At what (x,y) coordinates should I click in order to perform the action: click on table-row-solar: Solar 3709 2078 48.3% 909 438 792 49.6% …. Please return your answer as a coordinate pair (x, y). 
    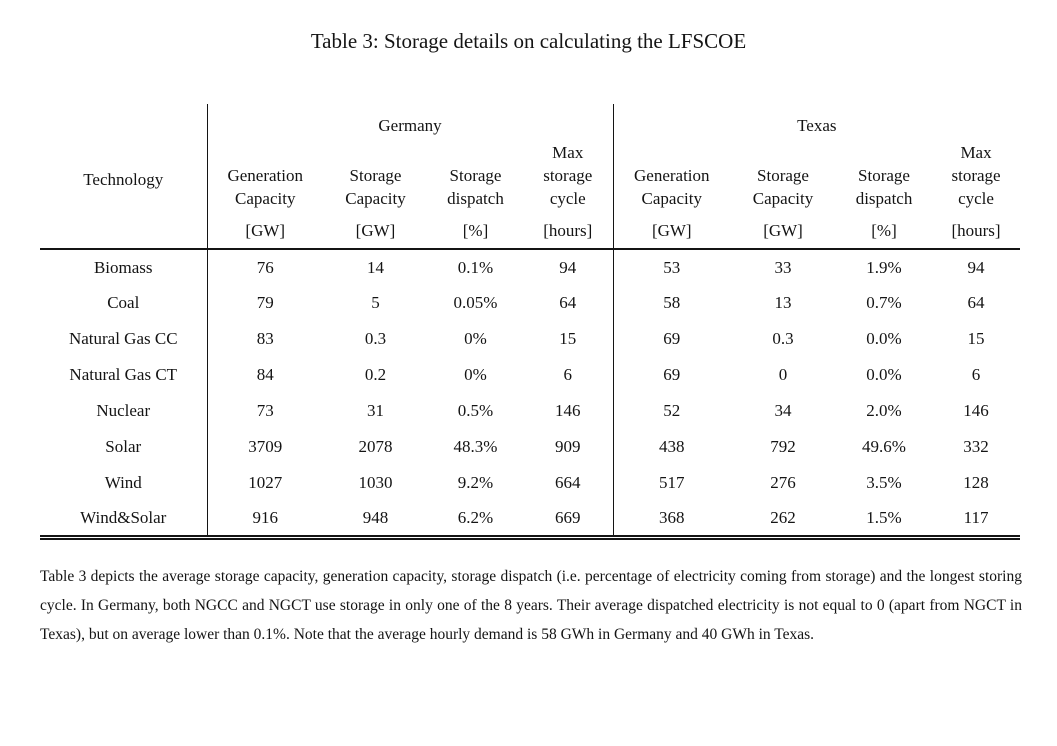
    Looking at the image, I should click on (530, 447).